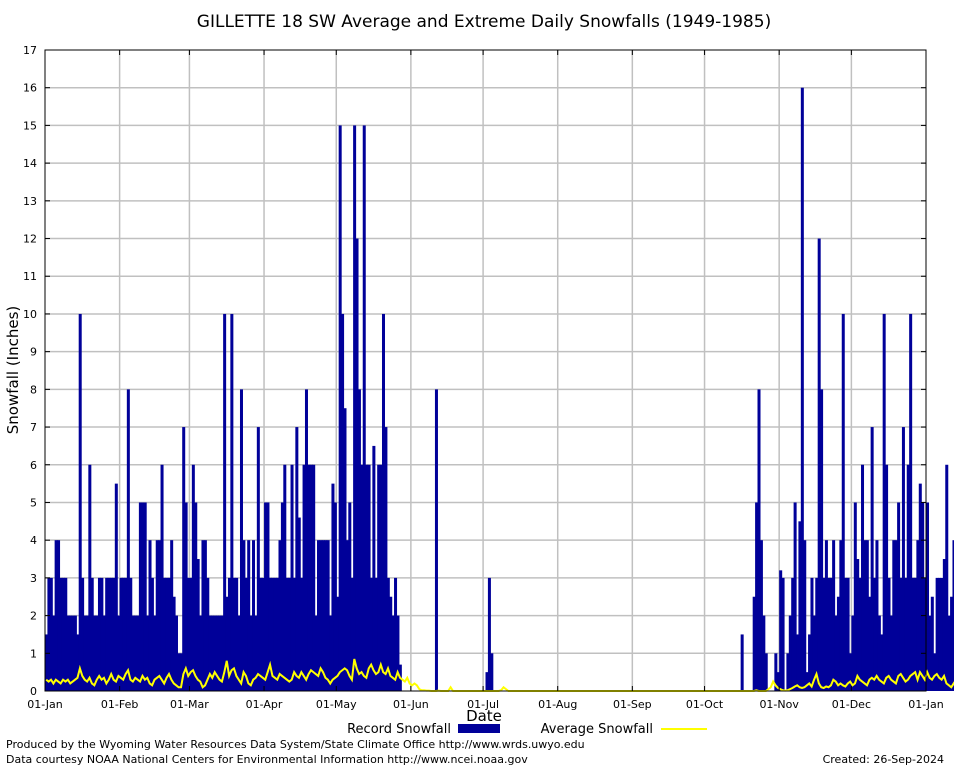  Describe the element at coordinates (189, 704) in the screenshot. I see `x-tick-label: 01-Mar` at that location.